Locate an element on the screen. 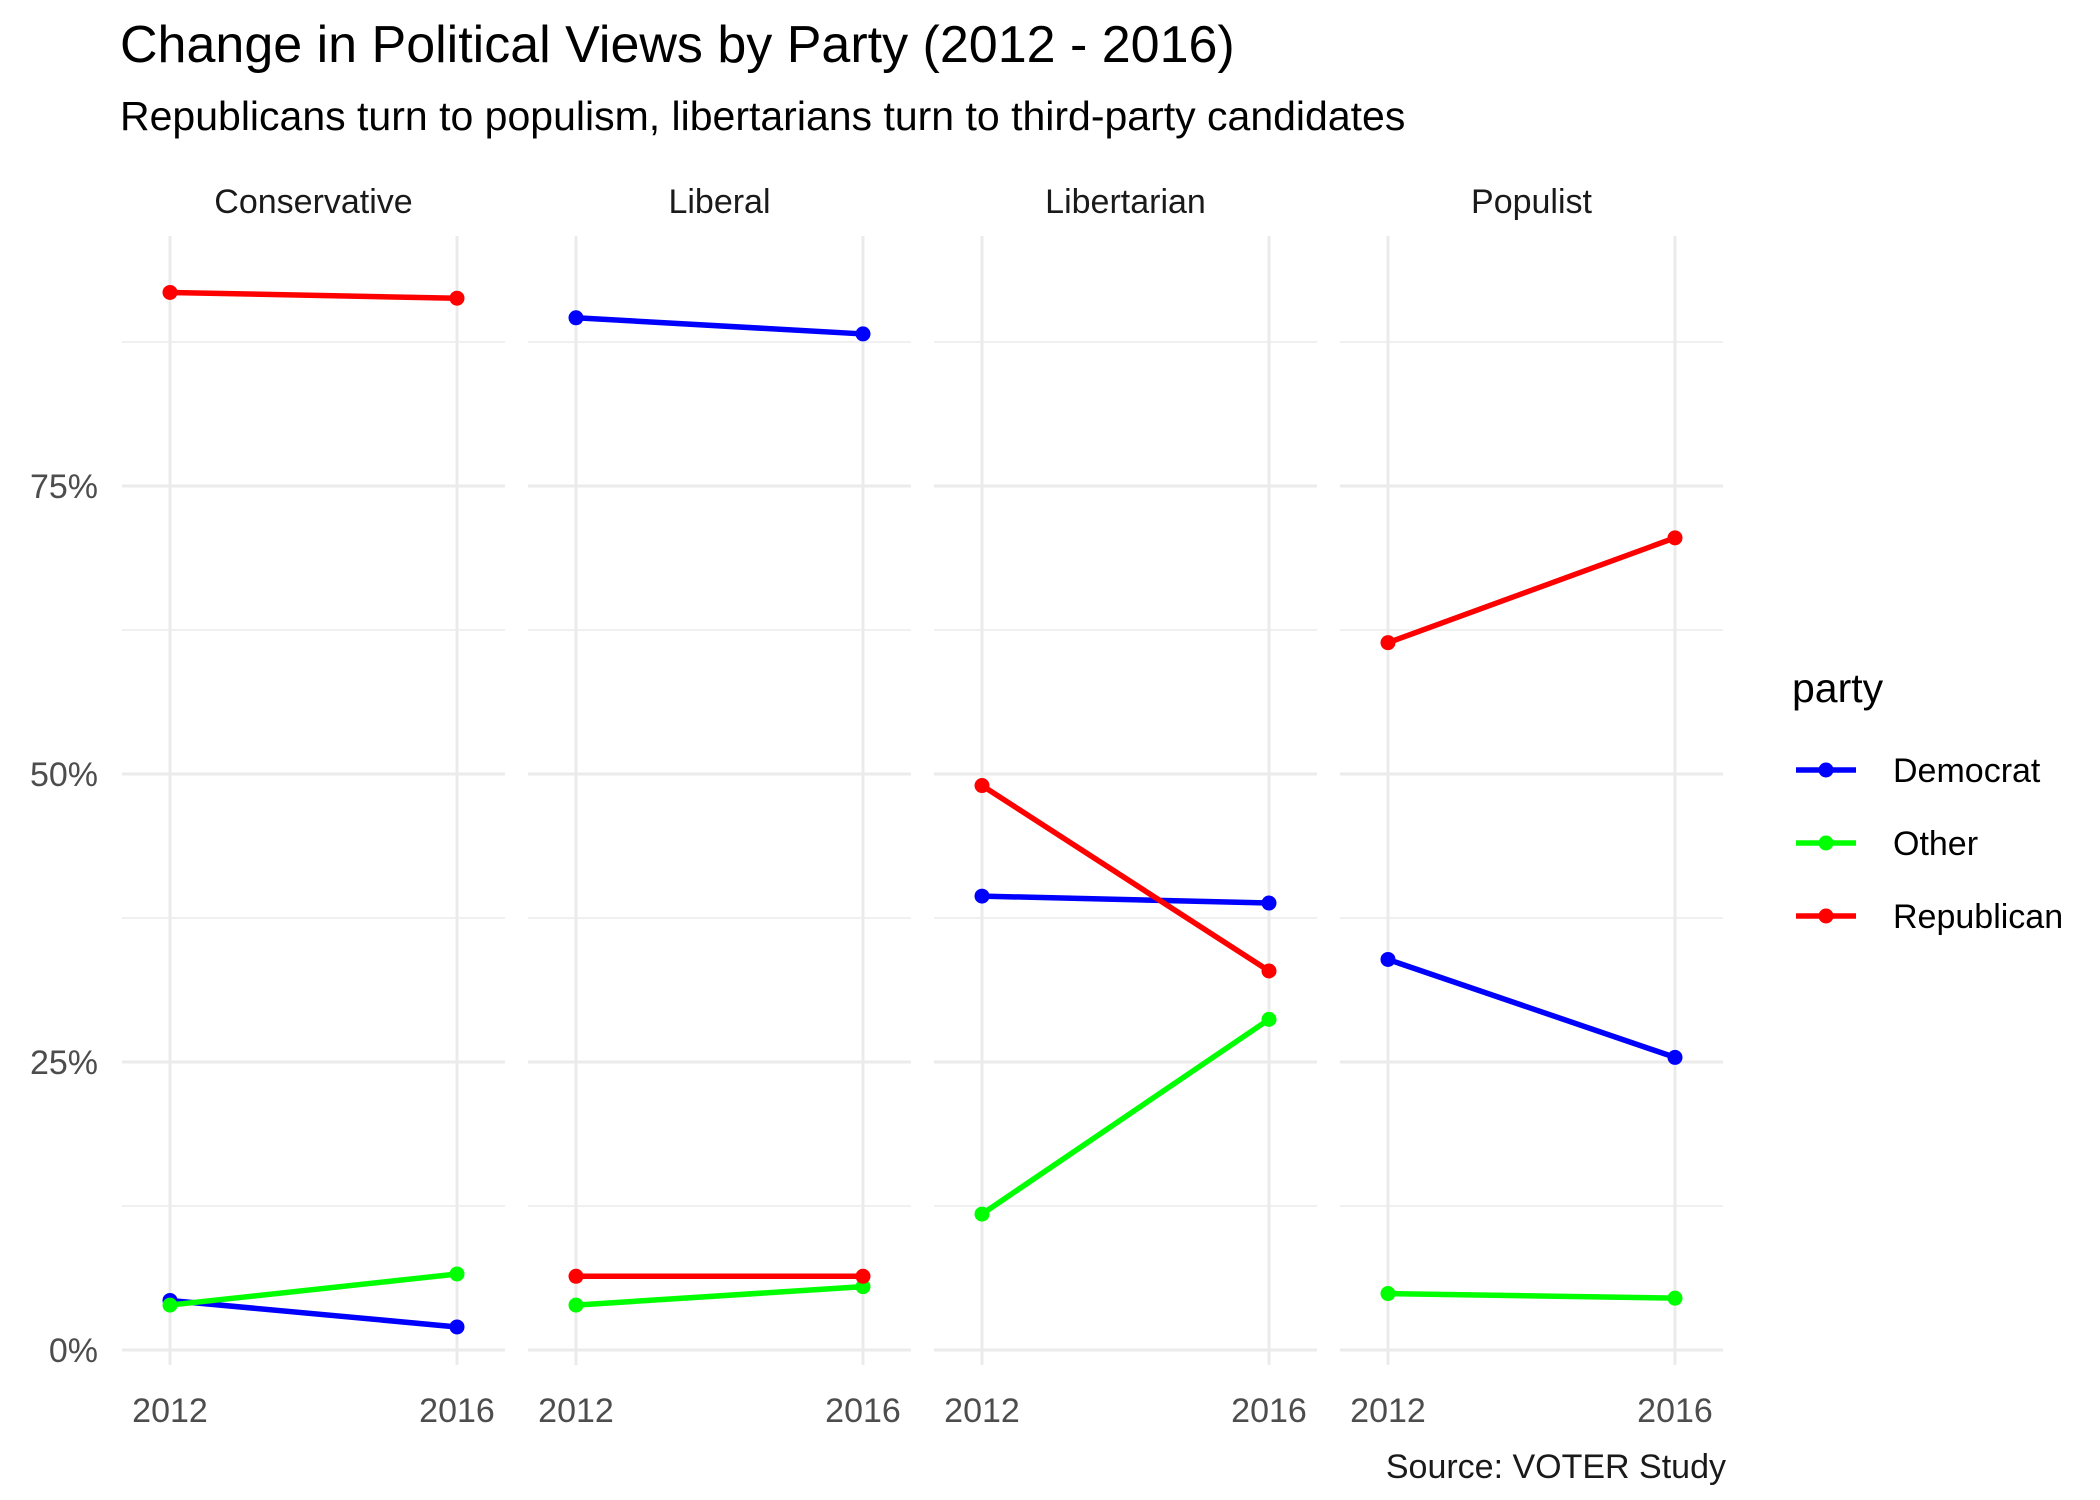  facet-label: Liberal is located at coordinates (719, 202).